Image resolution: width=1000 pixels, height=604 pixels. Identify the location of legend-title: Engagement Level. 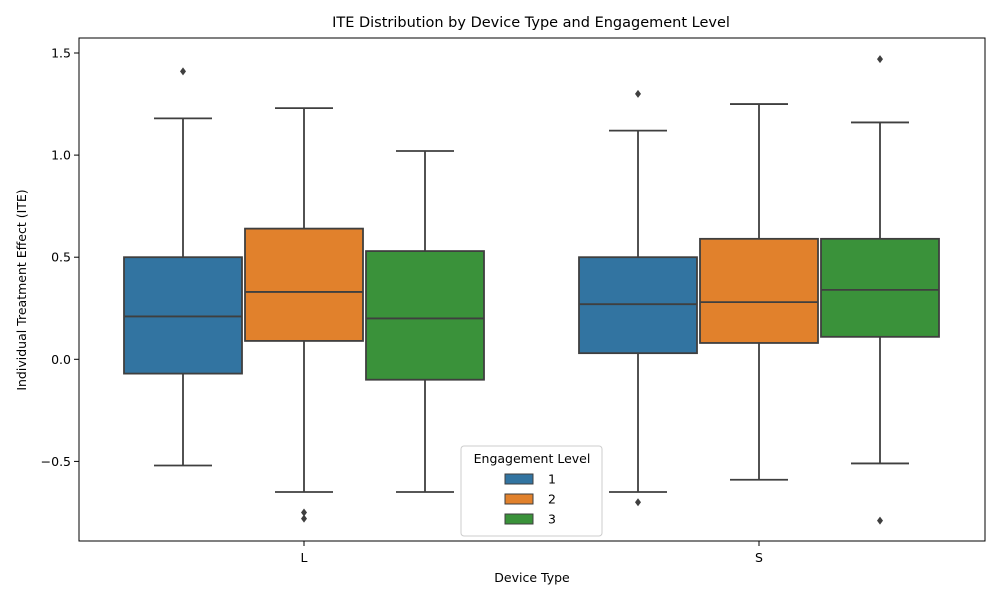
(532, 458).